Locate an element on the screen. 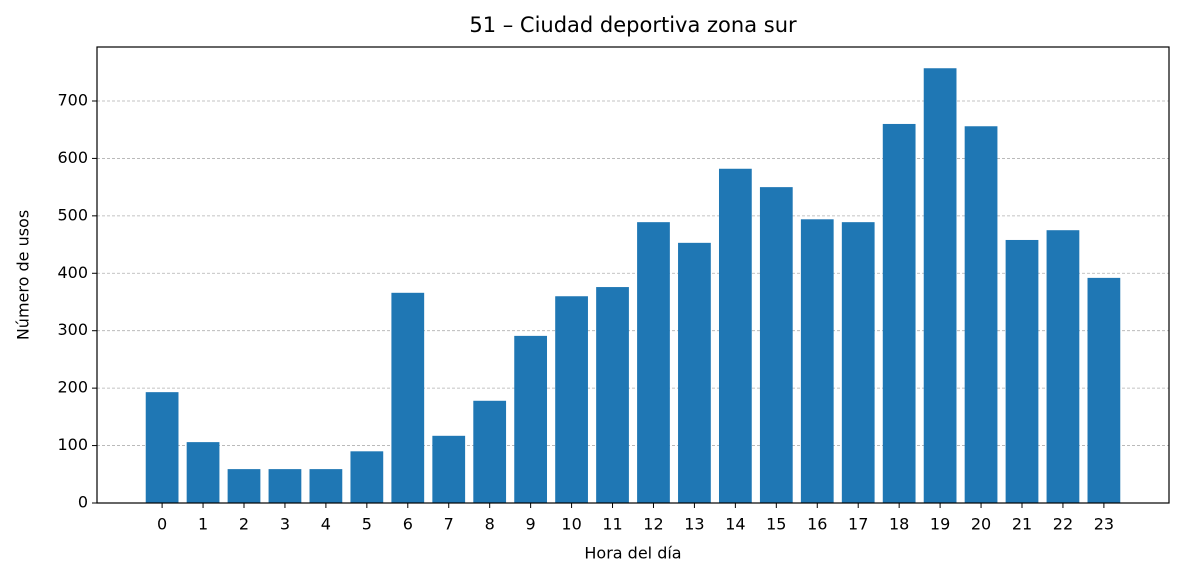  x-tick-label: 3 is located at coordinates (285, 524).